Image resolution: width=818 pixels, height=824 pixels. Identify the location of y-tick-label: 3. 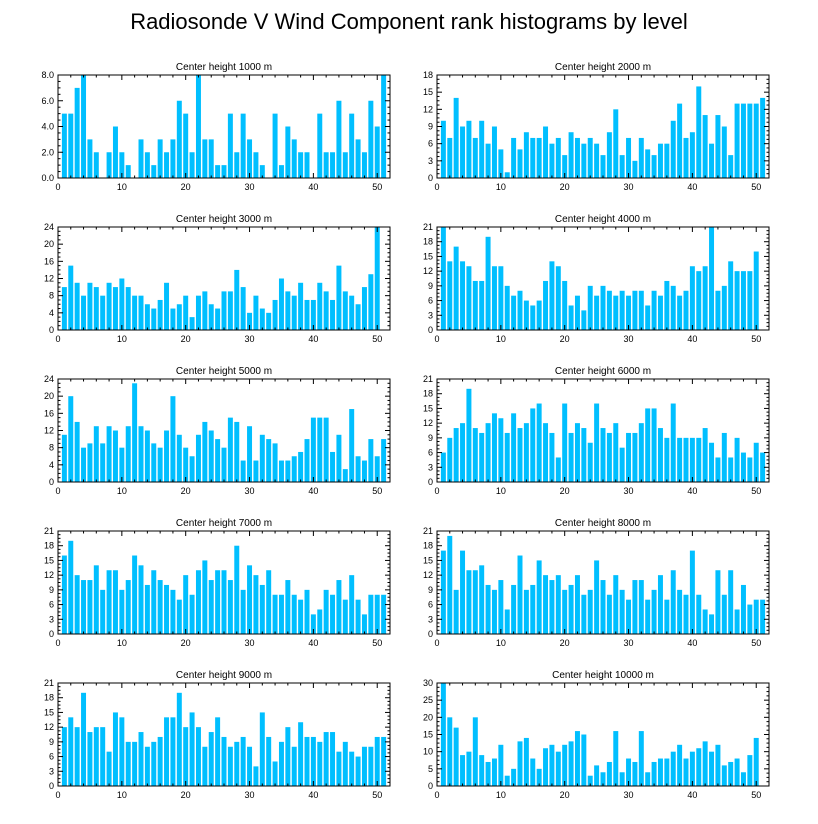
(430, 619).